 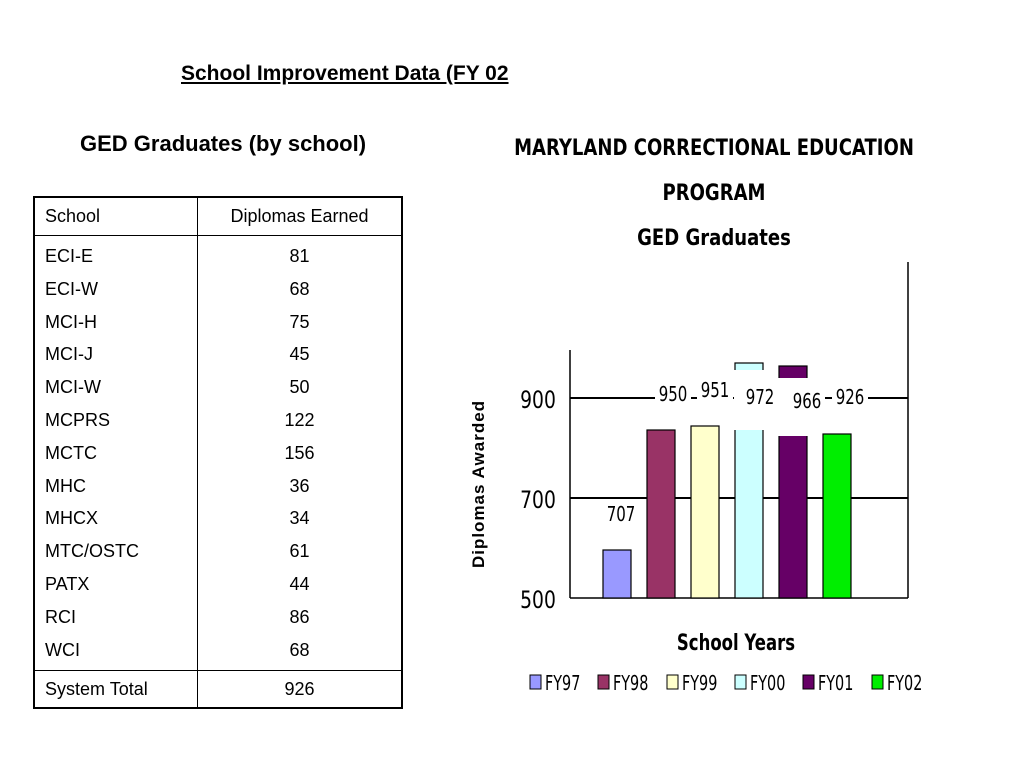 I want to click on page-title: School Improvement Data (FY 02, so click(x=345, y=73).